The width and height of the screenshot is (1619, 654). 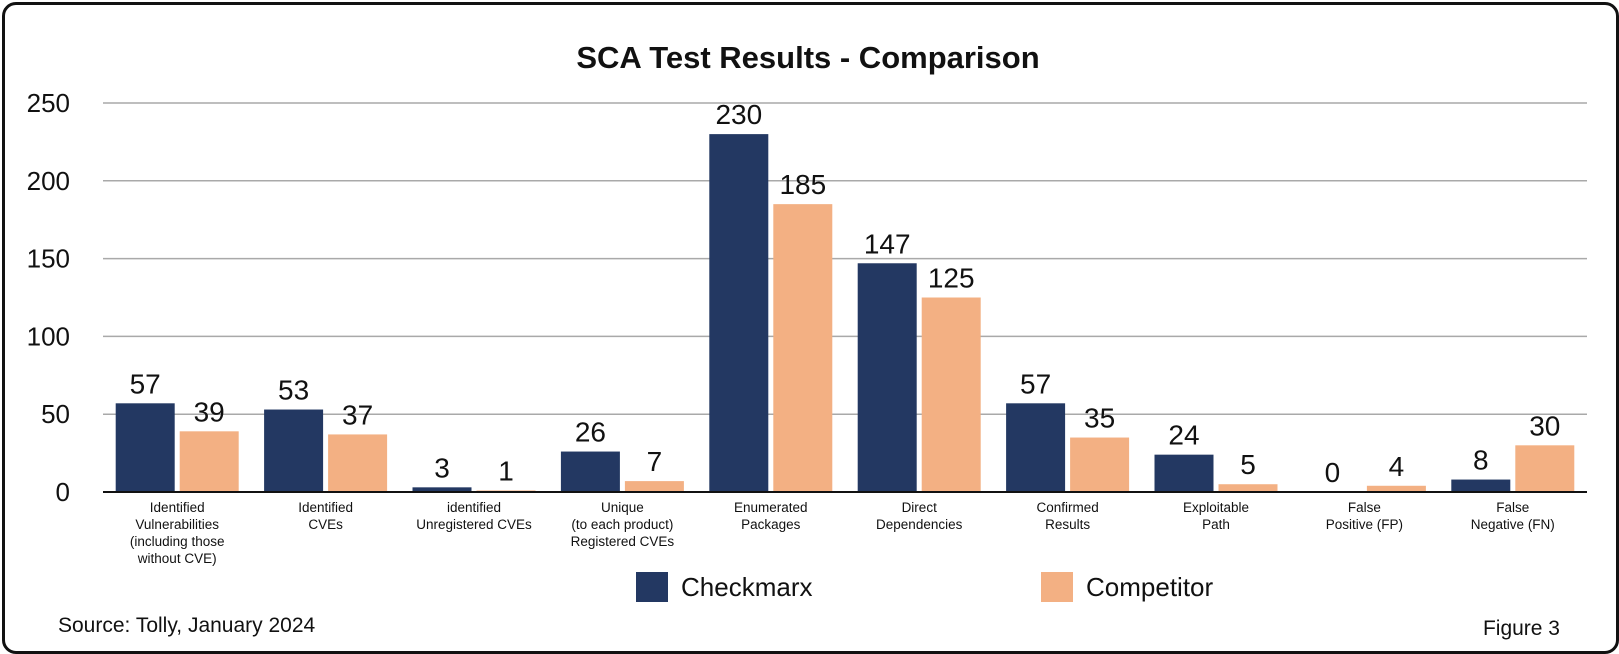 What do you see at coordinates (1183, 435) in the screenshot?
I see `data-label: 24` at bounding box center [1183, 435].